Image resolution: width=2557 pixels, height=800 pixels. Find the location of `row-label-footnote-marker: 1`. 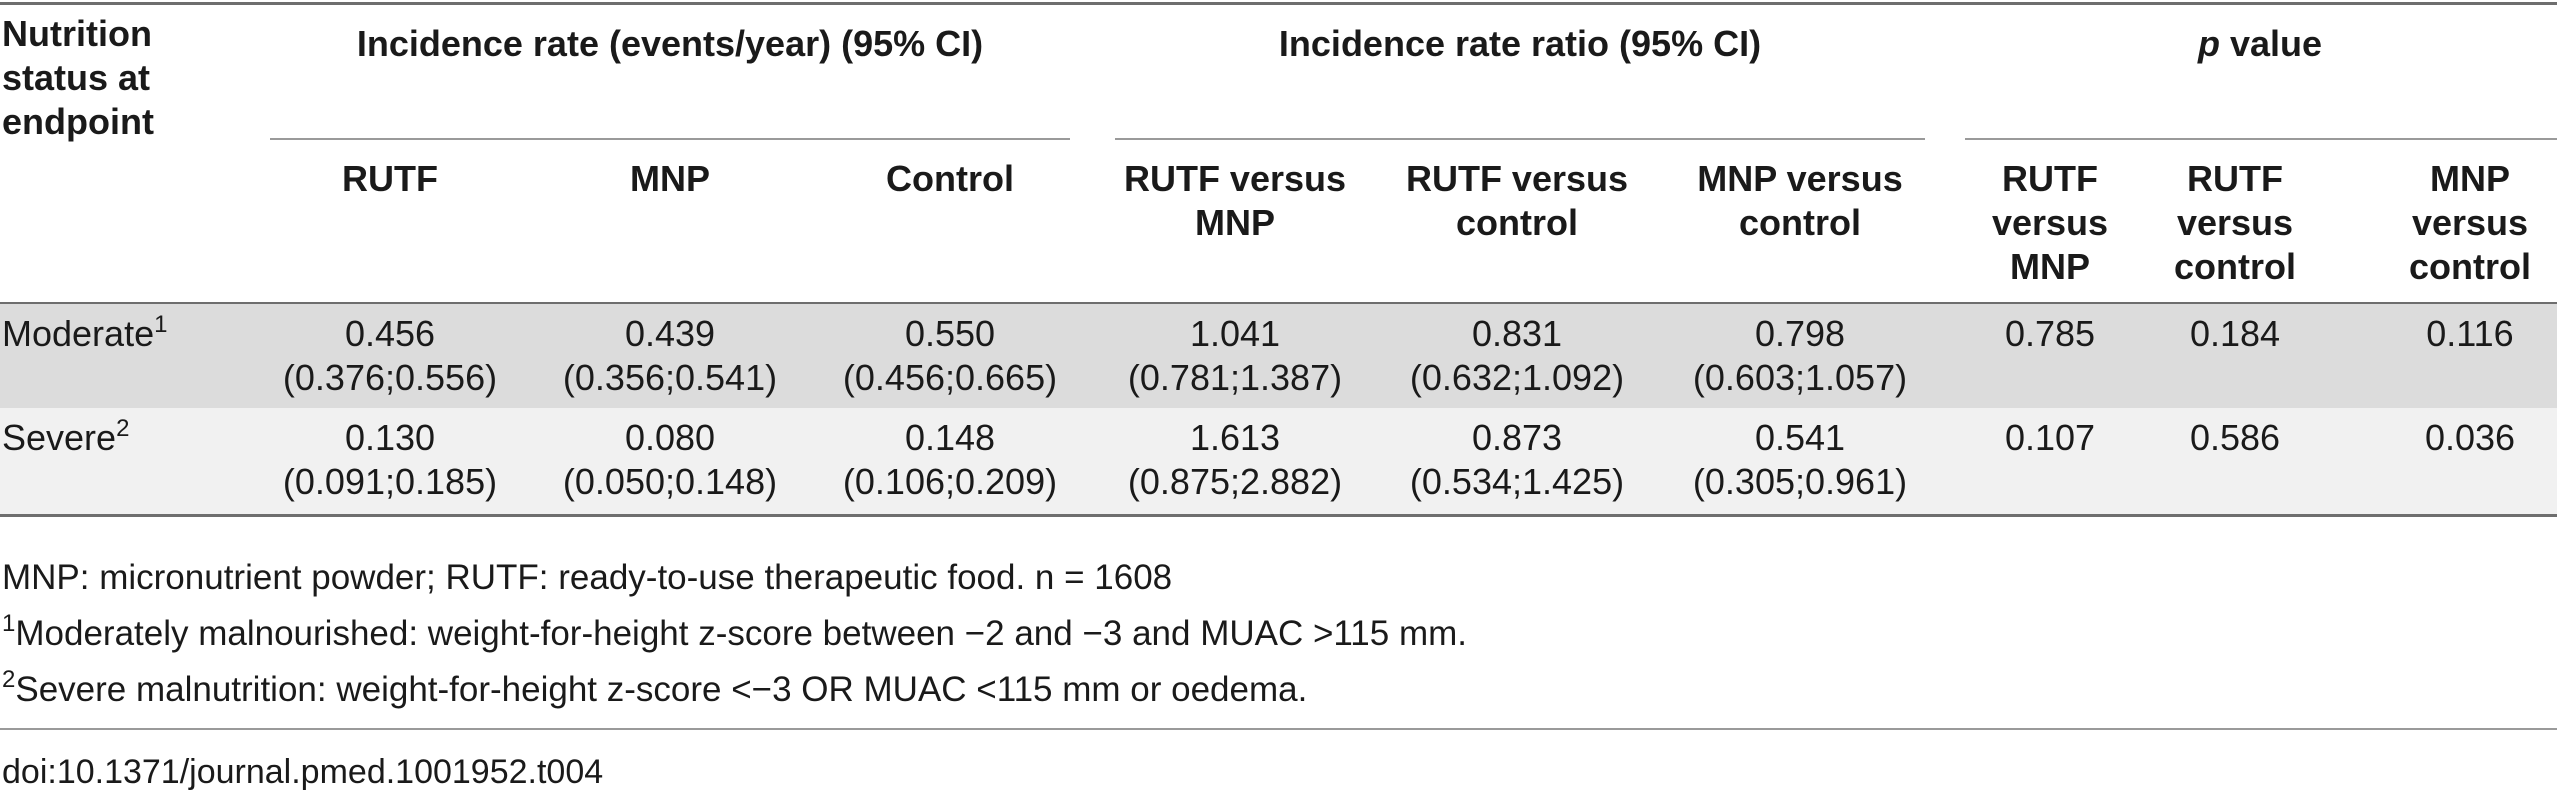

row-label-footnote-marker: 1 is located at coordinates (161, 324).